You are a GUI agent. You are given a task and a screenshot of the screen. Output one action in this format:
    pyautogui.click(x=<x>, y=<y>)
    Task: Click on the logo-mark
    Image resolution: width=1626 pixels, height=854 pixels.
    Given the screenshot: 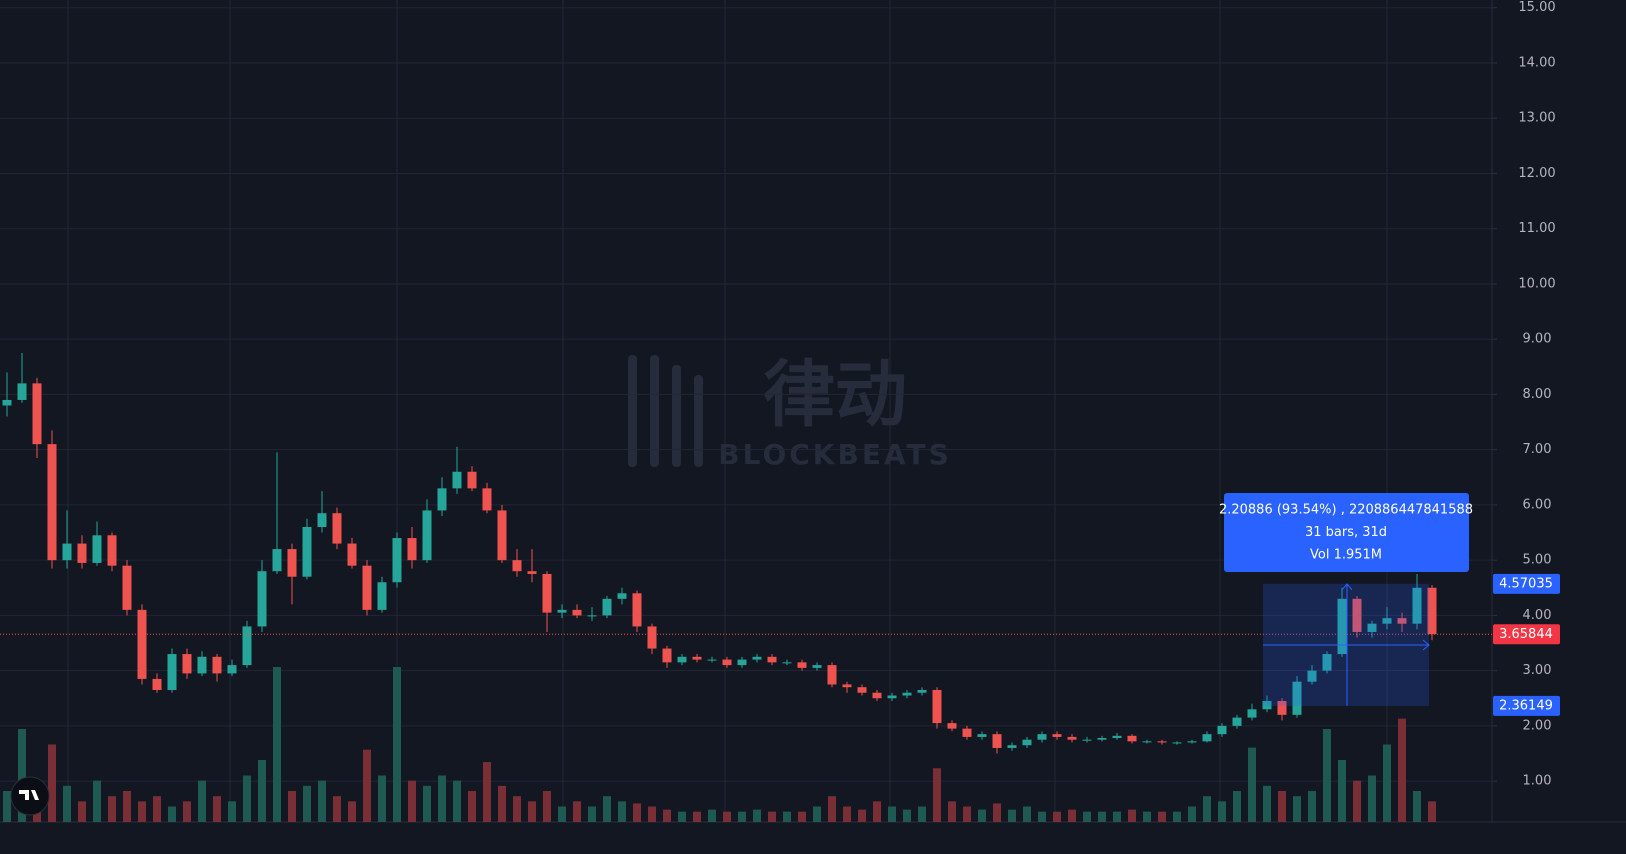 What is the action you would take?
    pyautogui.click(x=29, y=795)
    